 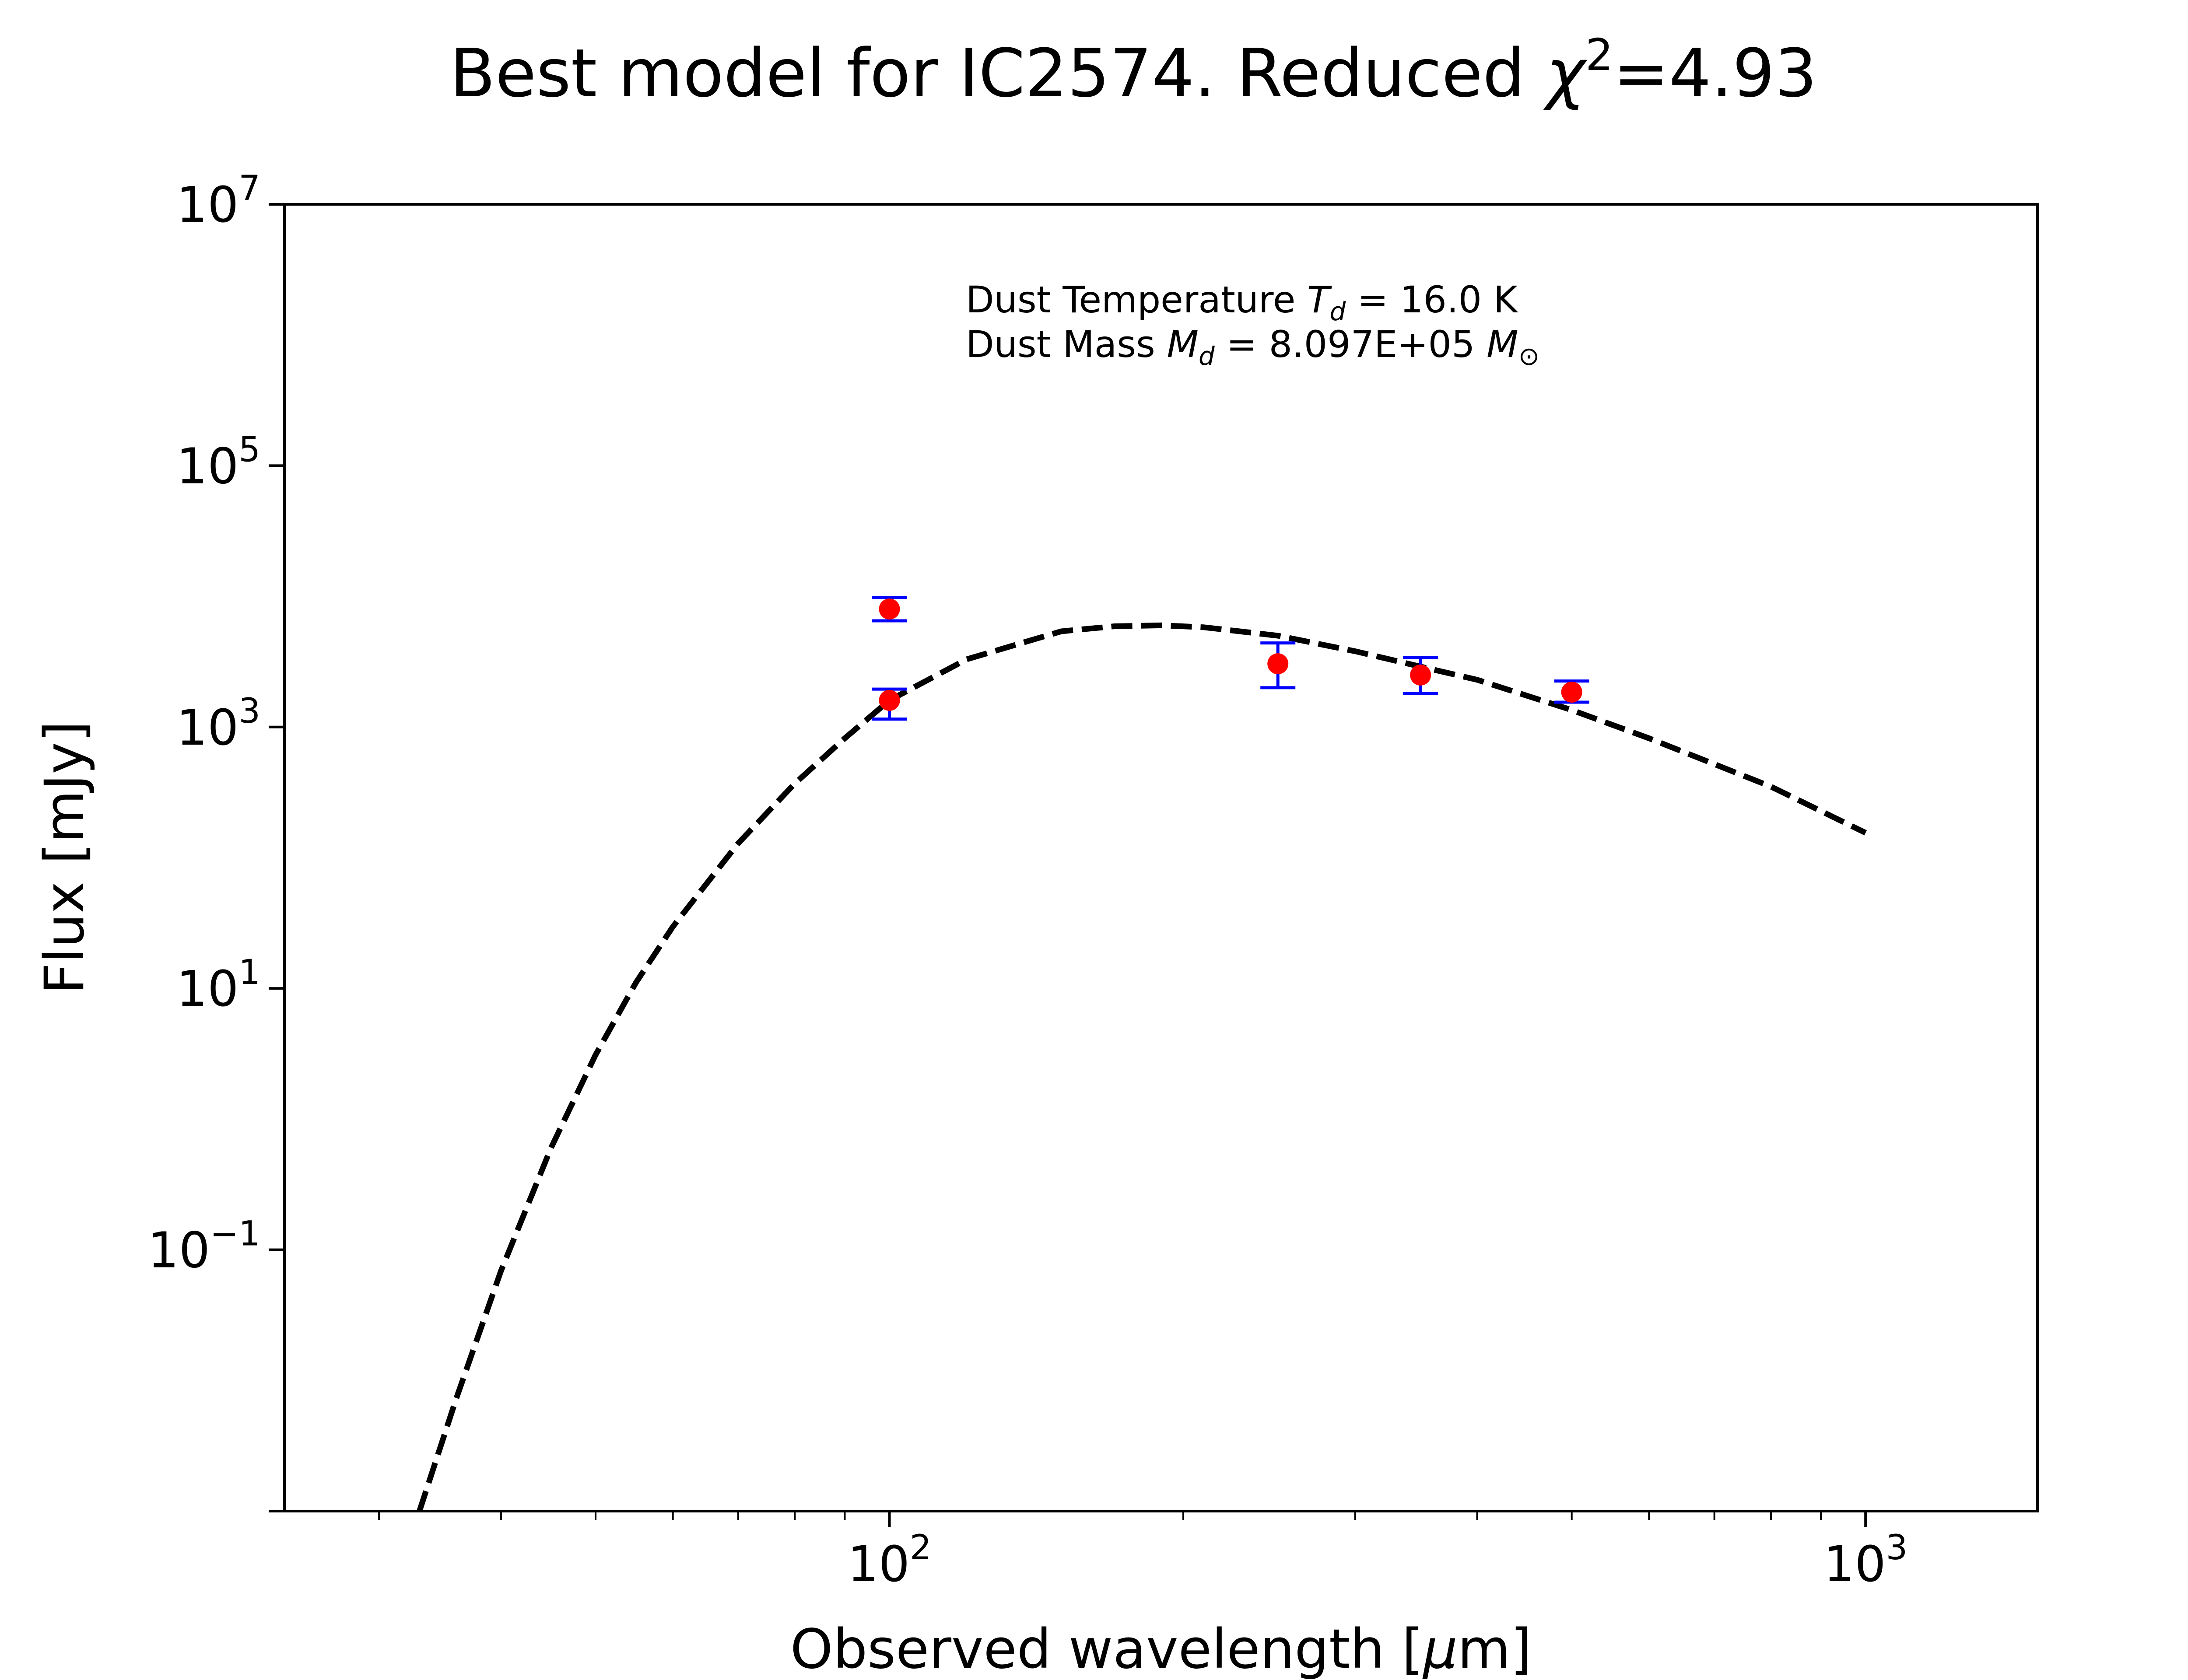 I want to click on annotation-mass: Dust Mass Md = 8.097E+05 M⊙, so click(x=1252, y=347).